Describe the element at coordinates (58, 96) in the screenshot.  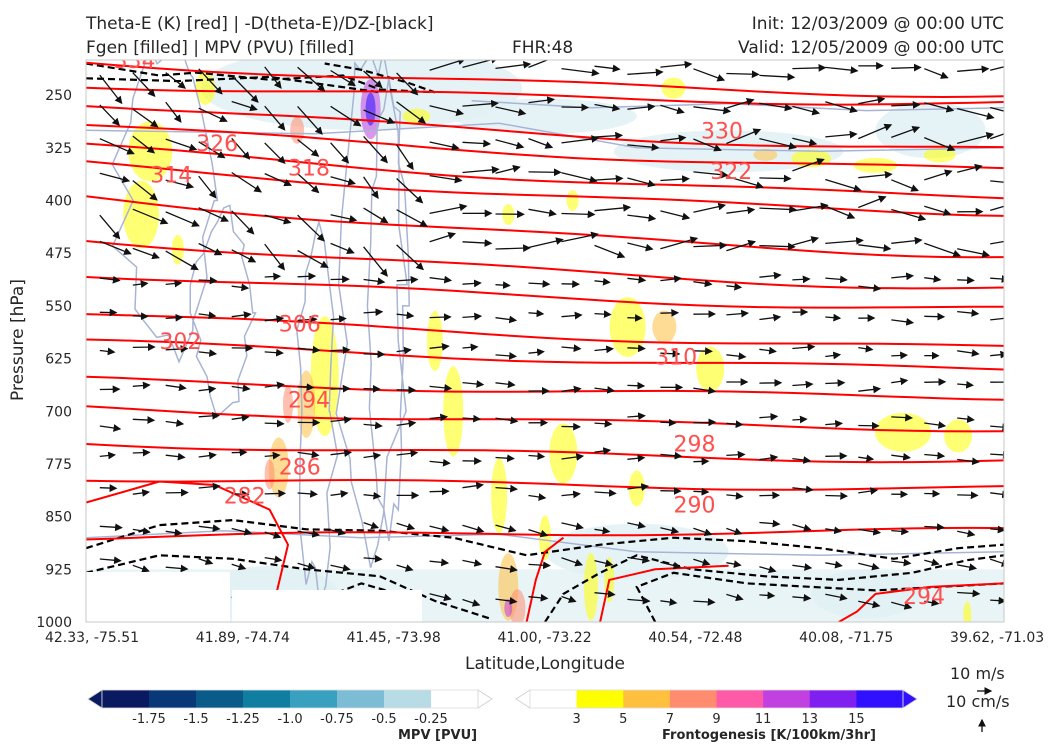
I see `y-tick-label-250: 250` at that location.